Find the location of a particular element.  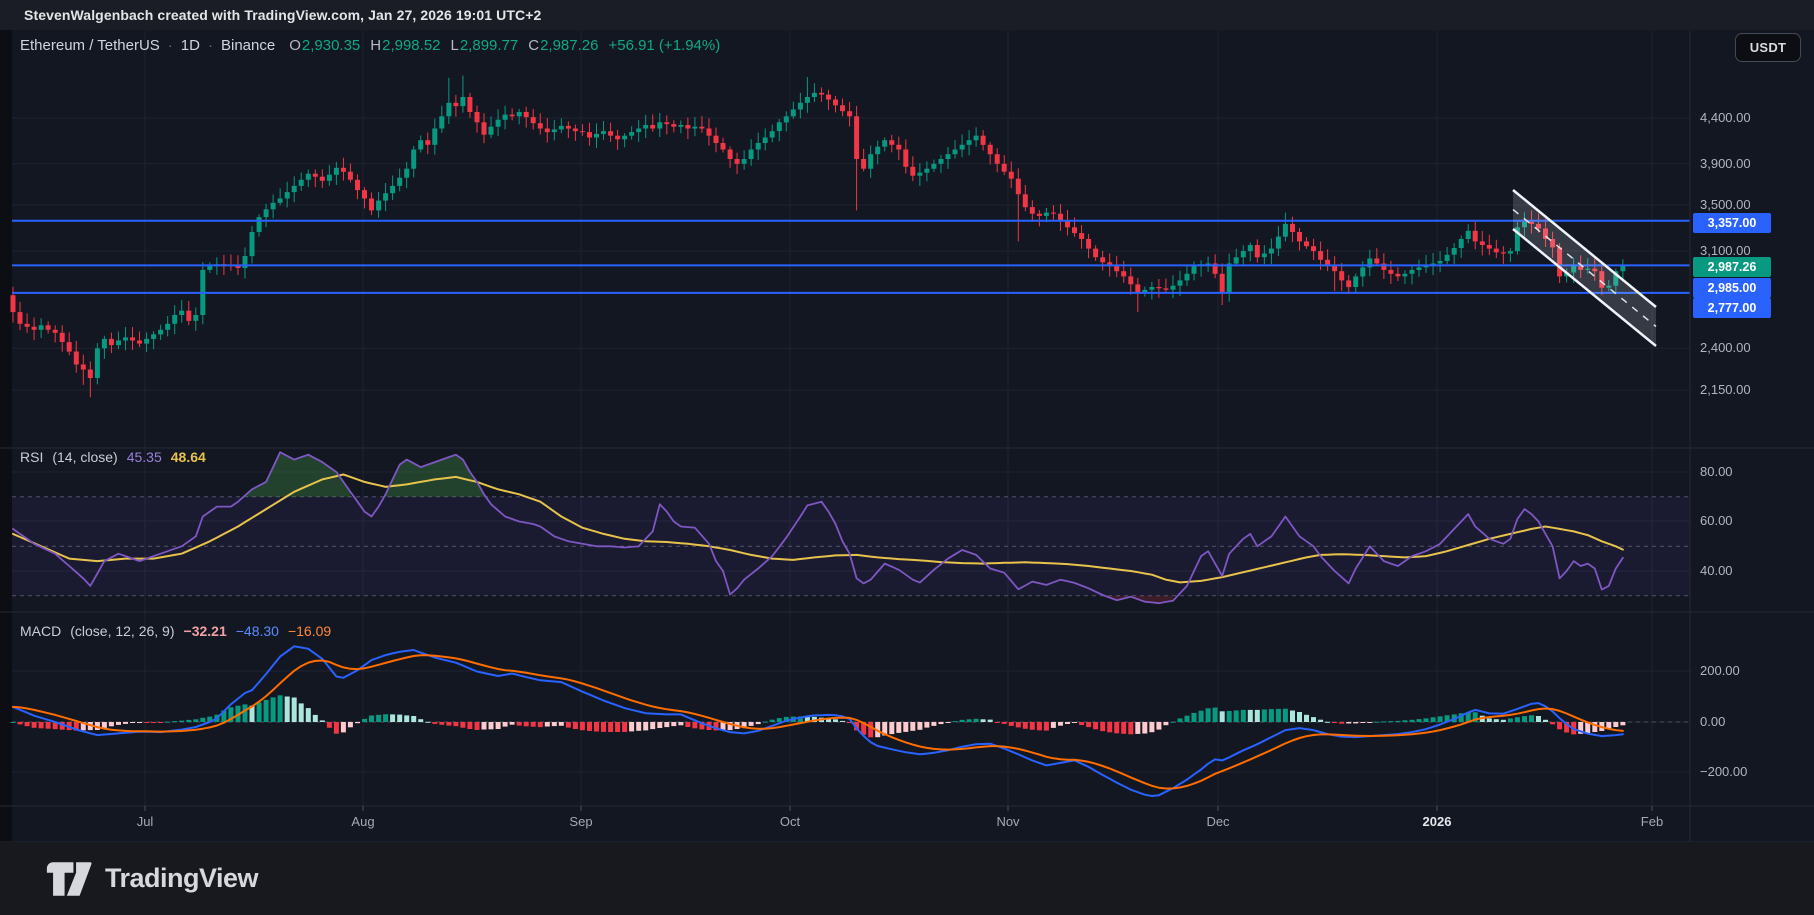

open-label: O is located at coordinates (295, 45).